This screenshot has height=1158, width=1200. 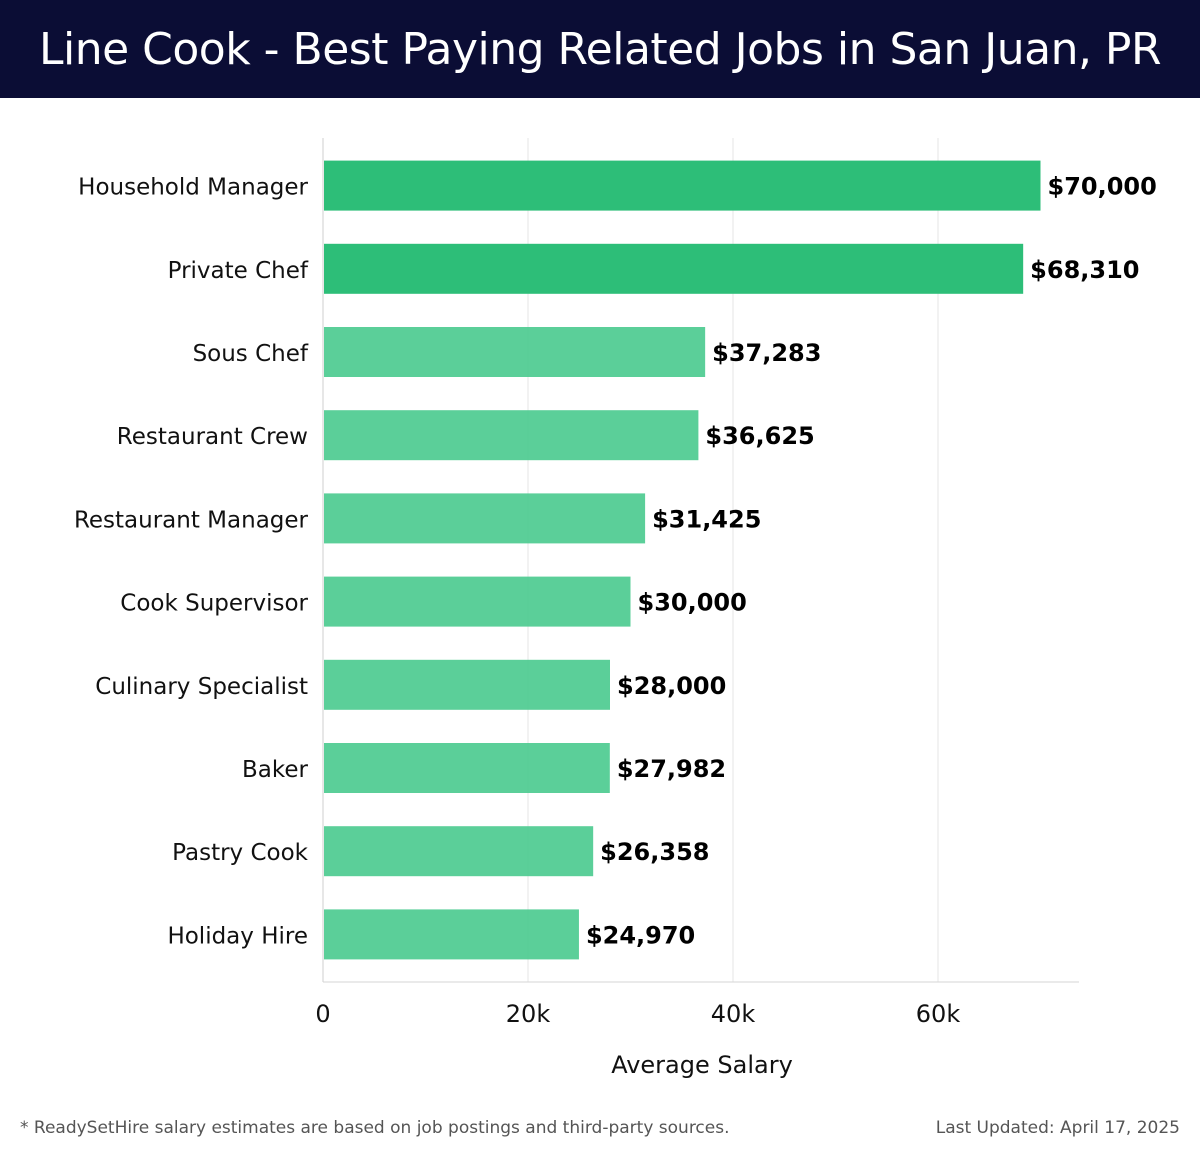 What do you see at coordinates (702, 1065) in the screenshot?
I see `x-axis-label: Average Salary` at bounding box center [702, 1065].